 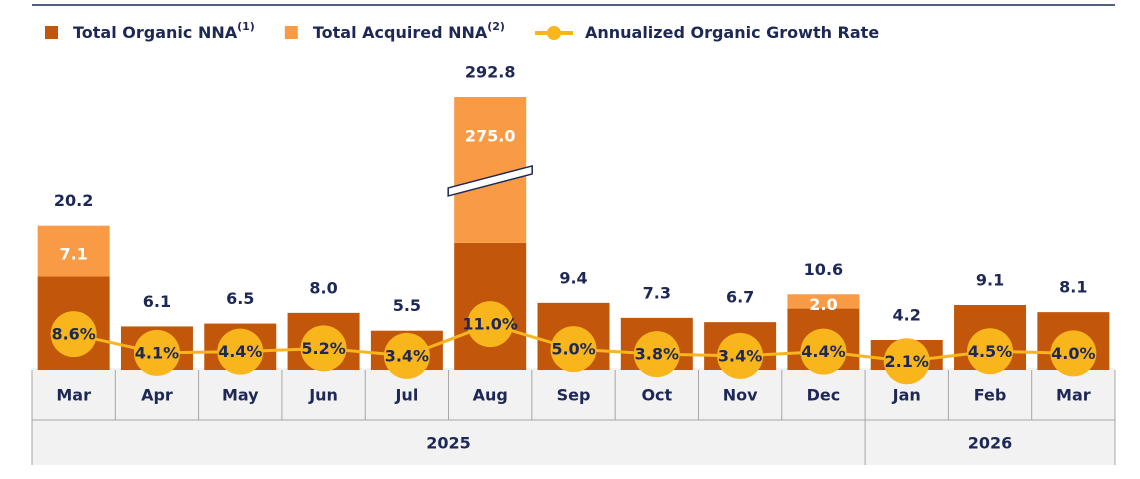 I want to click on total-label: 5.5, so click(x=407, y=305).